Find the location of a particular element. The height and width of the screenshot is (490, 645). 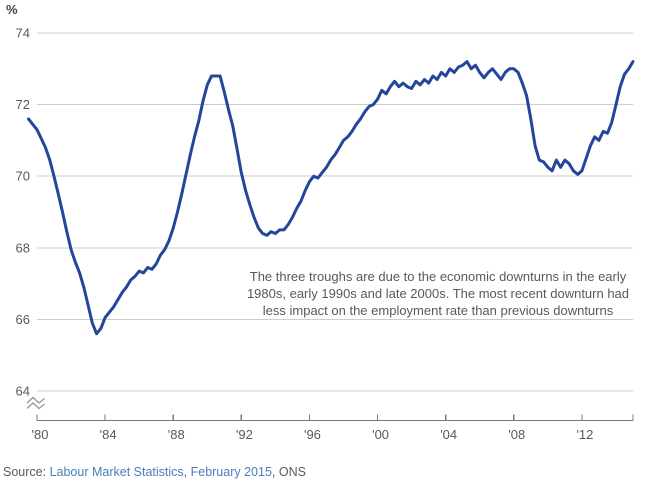

x-tick-label: '96 is located at coordinates (312, 434).